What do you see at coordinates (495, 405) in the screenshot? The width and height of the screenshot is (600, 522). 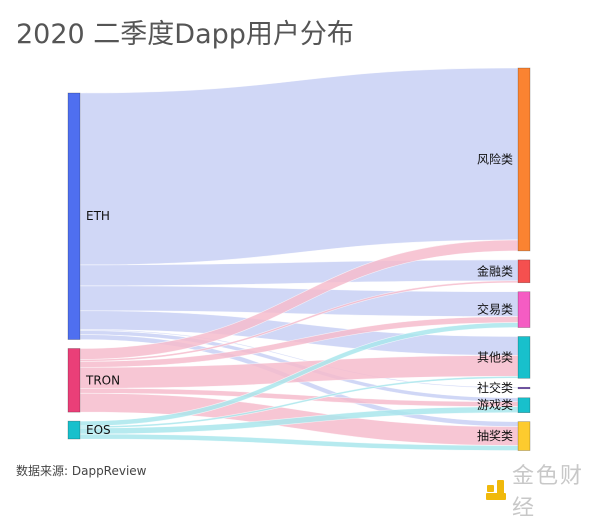 I see `sankey-label-target-5: 游戏类` at bounding box center [495, 405].